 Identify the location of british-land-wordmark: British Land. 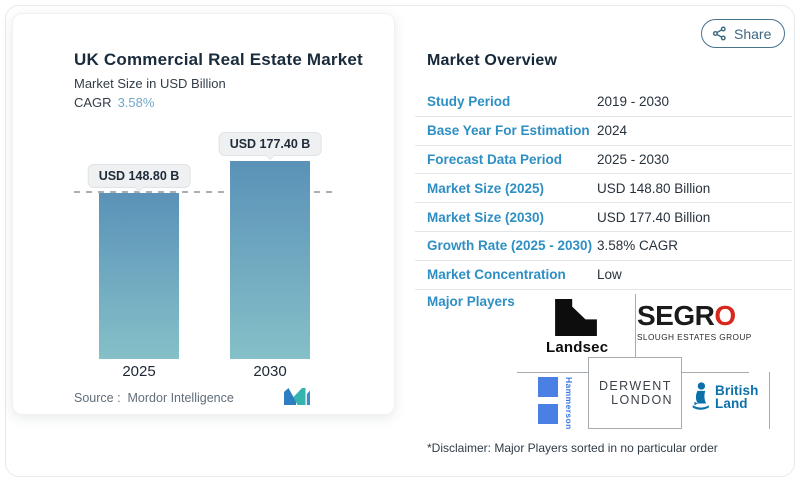
(737, 396).